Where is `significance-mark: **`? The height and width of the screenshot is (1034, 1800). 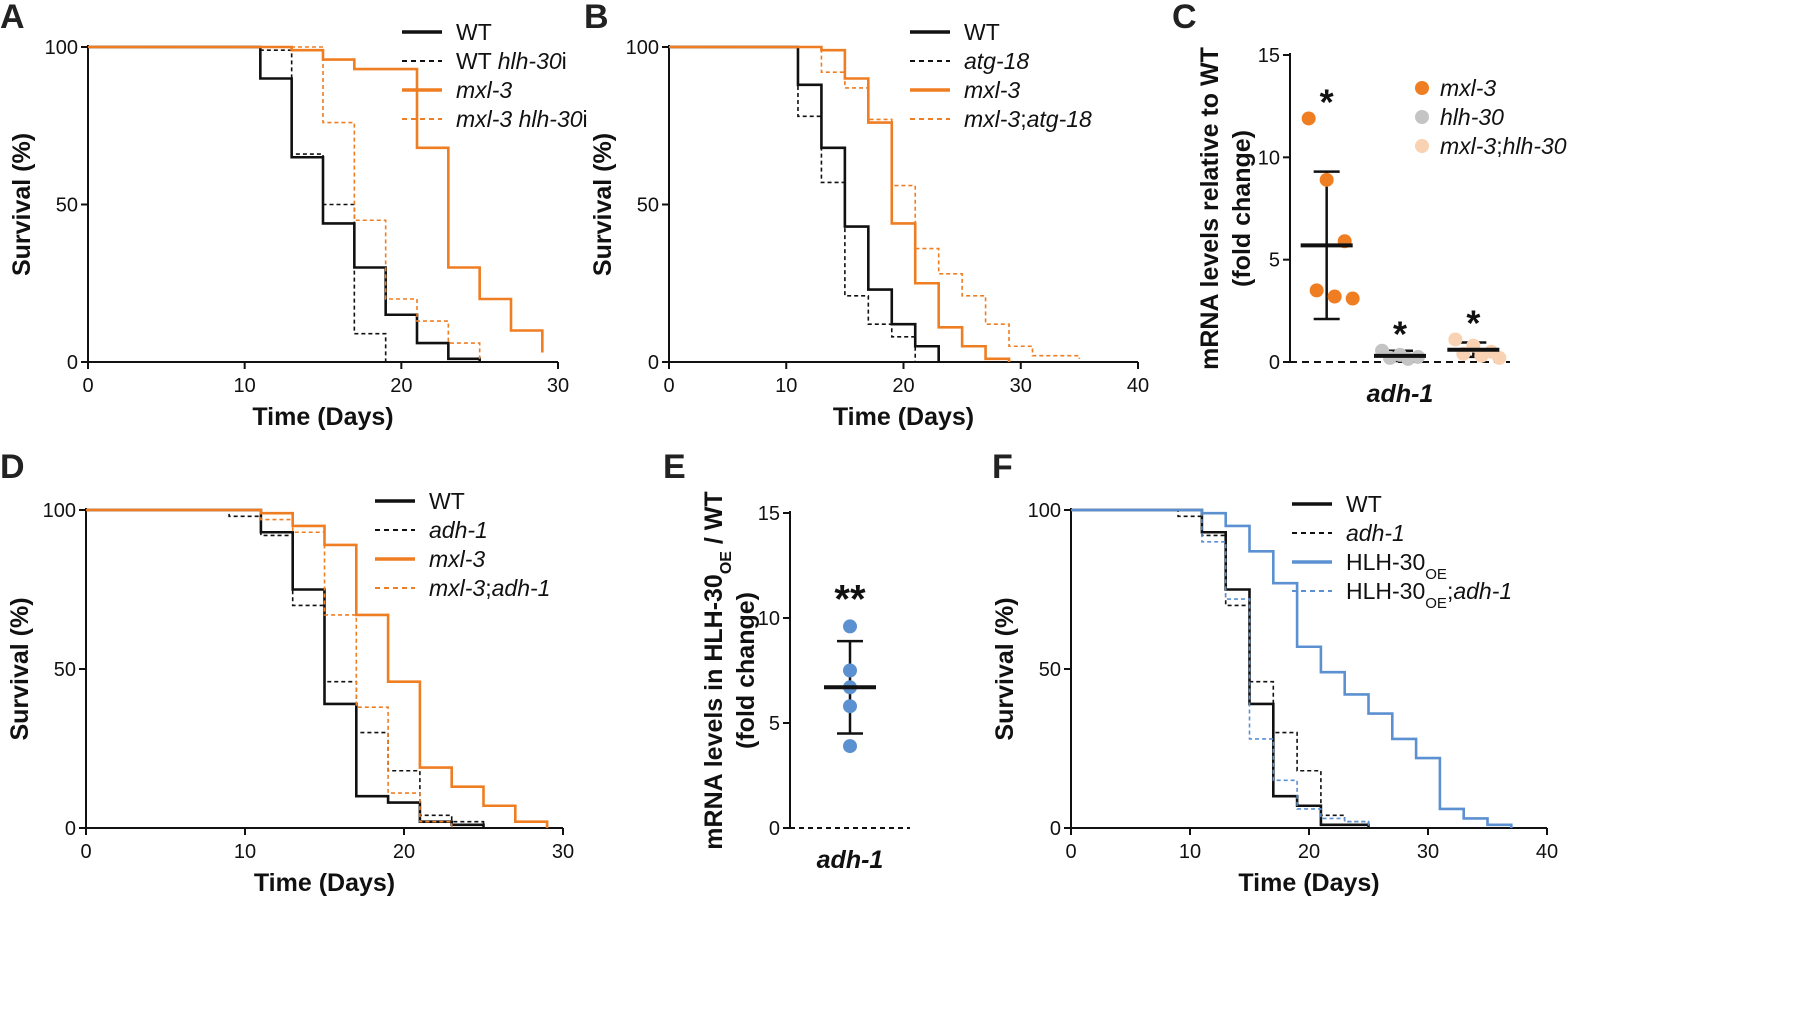
significance-mark: ** is located at coordinates (850, 599).